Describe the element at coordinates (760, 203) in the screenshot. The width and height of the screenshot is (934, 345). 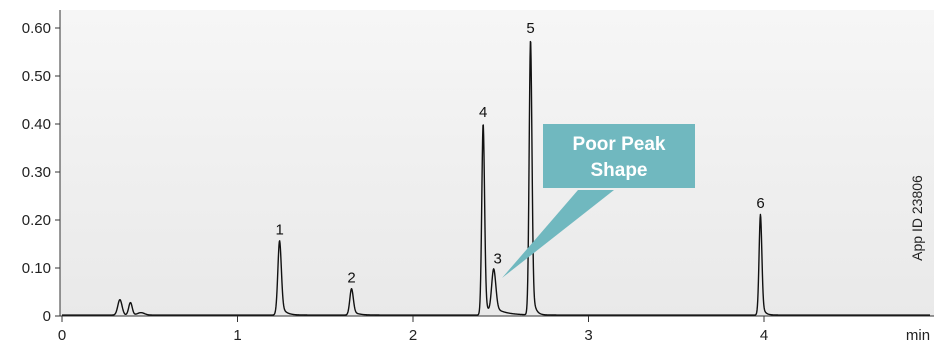
I see `peak-label-6: 6` at that location.